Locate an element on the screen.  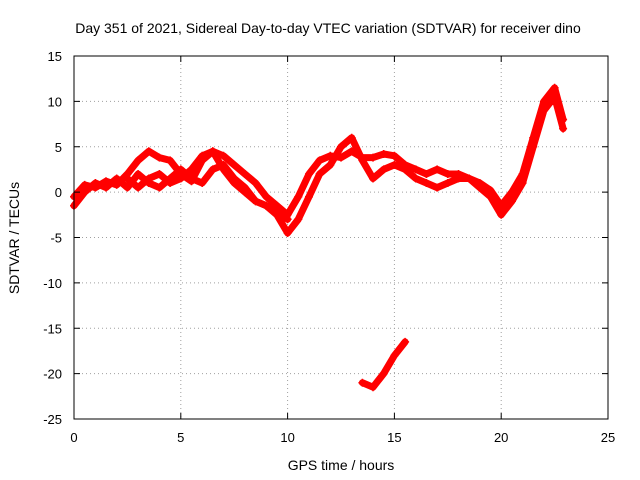
y-tick-label: -5 is located at coordinates (56, 238).